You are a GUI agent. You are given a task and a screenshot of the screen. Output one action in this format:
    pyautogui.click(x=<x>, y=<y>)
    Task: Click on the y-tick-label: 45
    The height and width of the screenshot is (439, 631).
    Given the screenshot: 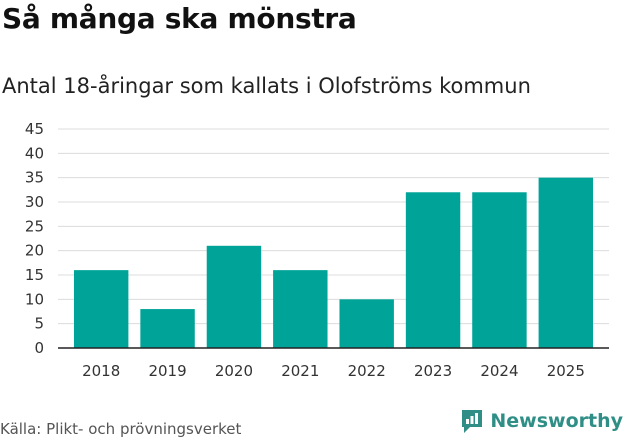 What is the action you would take?
    pyautogui.click(x=34, y=129)
    